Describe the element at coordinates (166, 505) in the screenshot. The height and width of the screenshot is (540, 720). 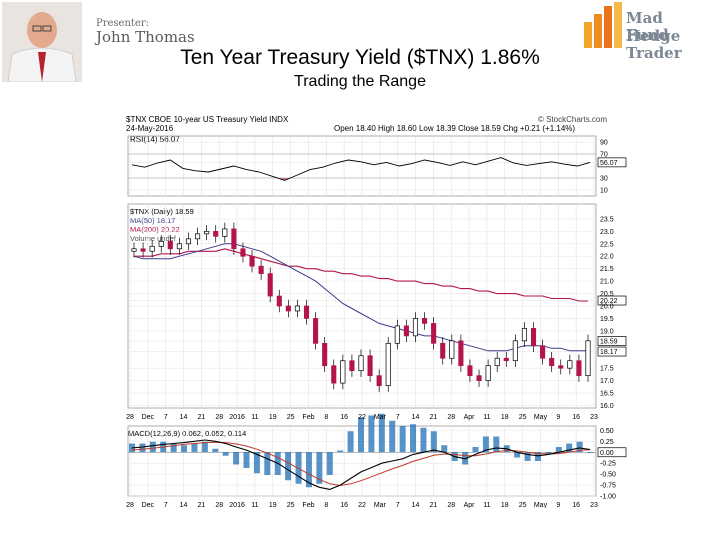
I see `x-tick-label-bottom: 7` at that location.